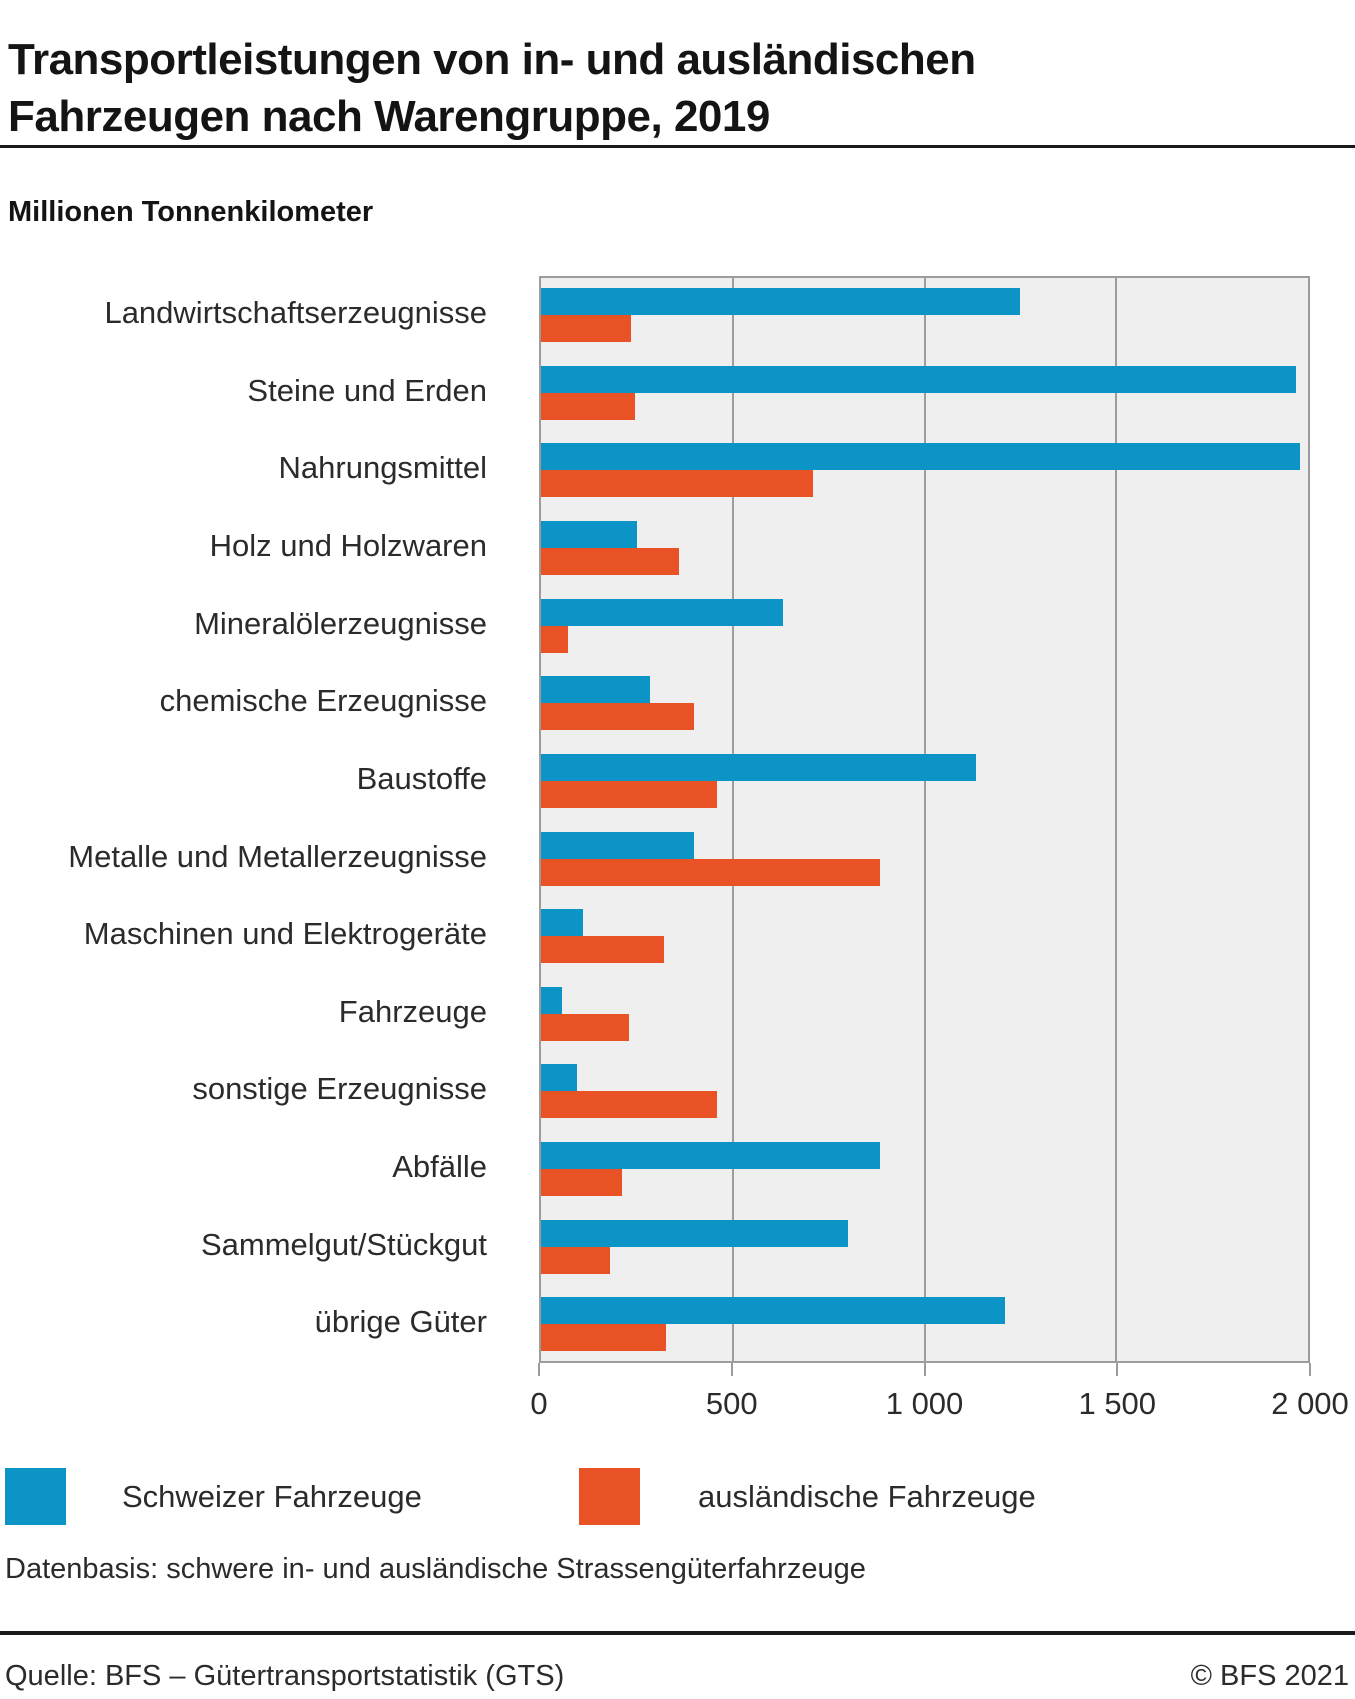  What do you see at coordinates (323, 701) in the screenshot?
I see `category-label: chemische Erzeugnisse` at bounding box center [323, 701].